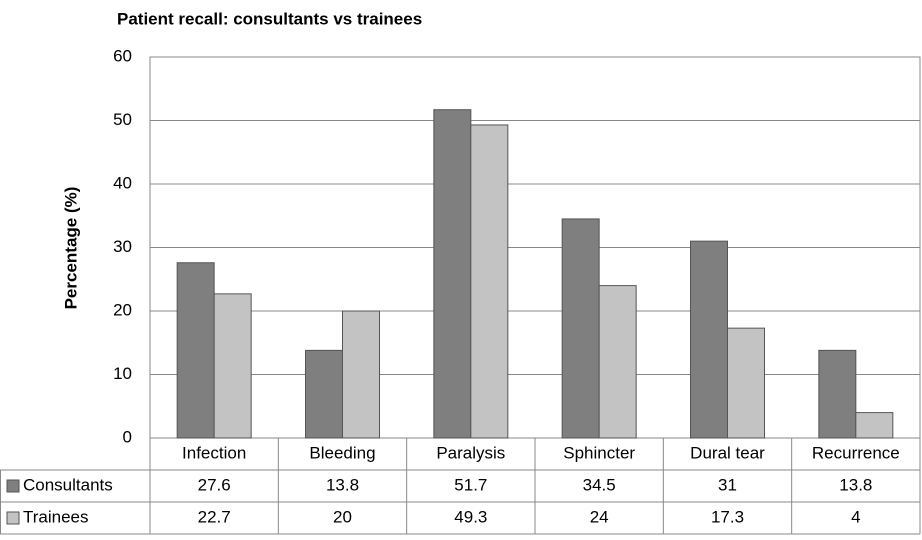 Image resolution: width=922 pixels, height=540 pixels. I want to click on y-tick-label: 40, so click(122, 182).